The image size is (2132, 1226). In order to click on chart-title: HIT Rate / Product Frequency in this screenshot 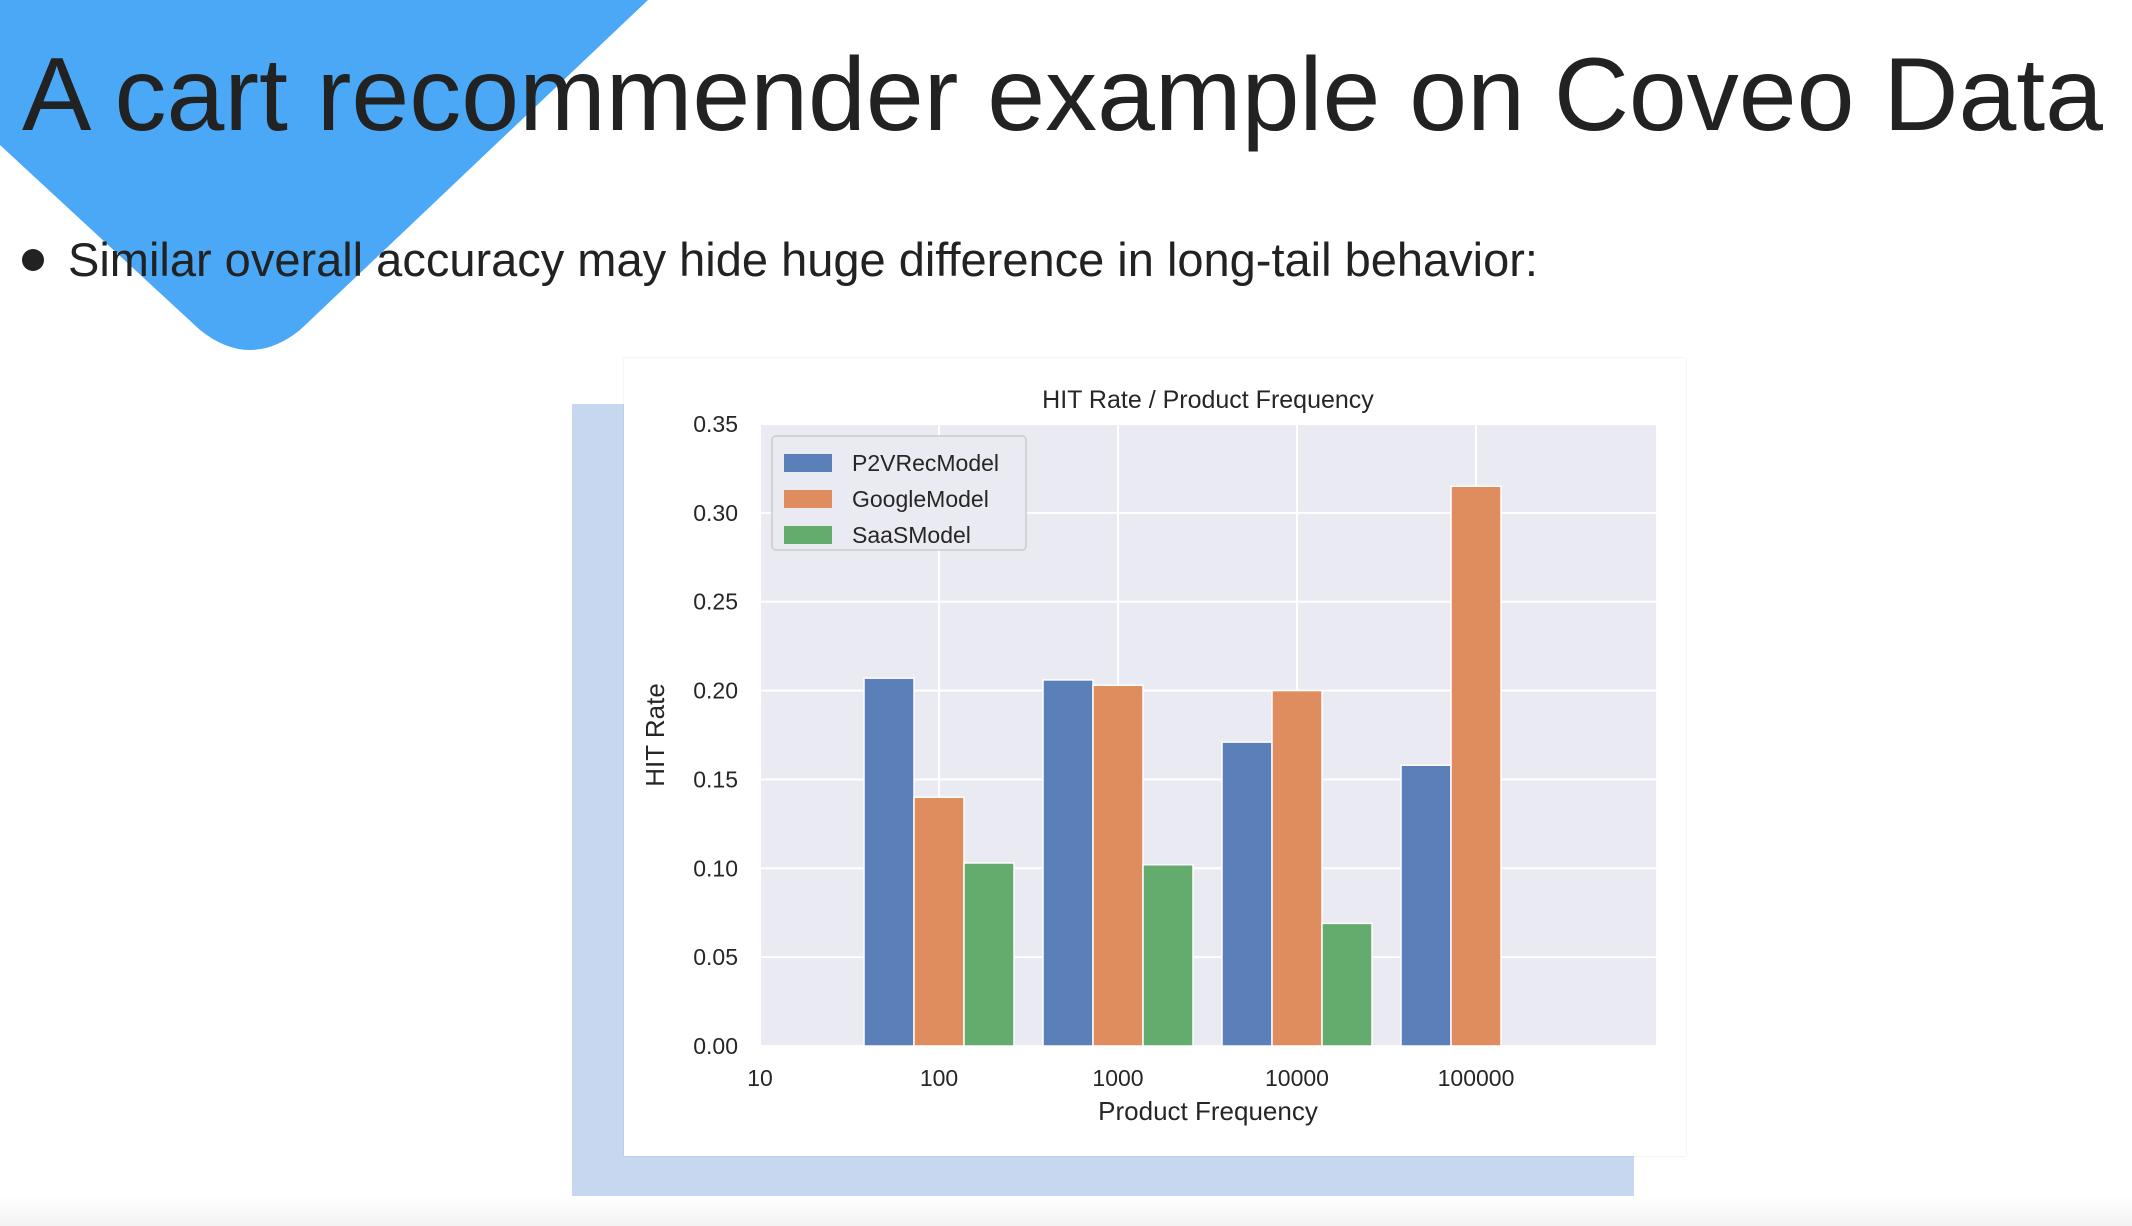, I will do `click(1208, 400)`.